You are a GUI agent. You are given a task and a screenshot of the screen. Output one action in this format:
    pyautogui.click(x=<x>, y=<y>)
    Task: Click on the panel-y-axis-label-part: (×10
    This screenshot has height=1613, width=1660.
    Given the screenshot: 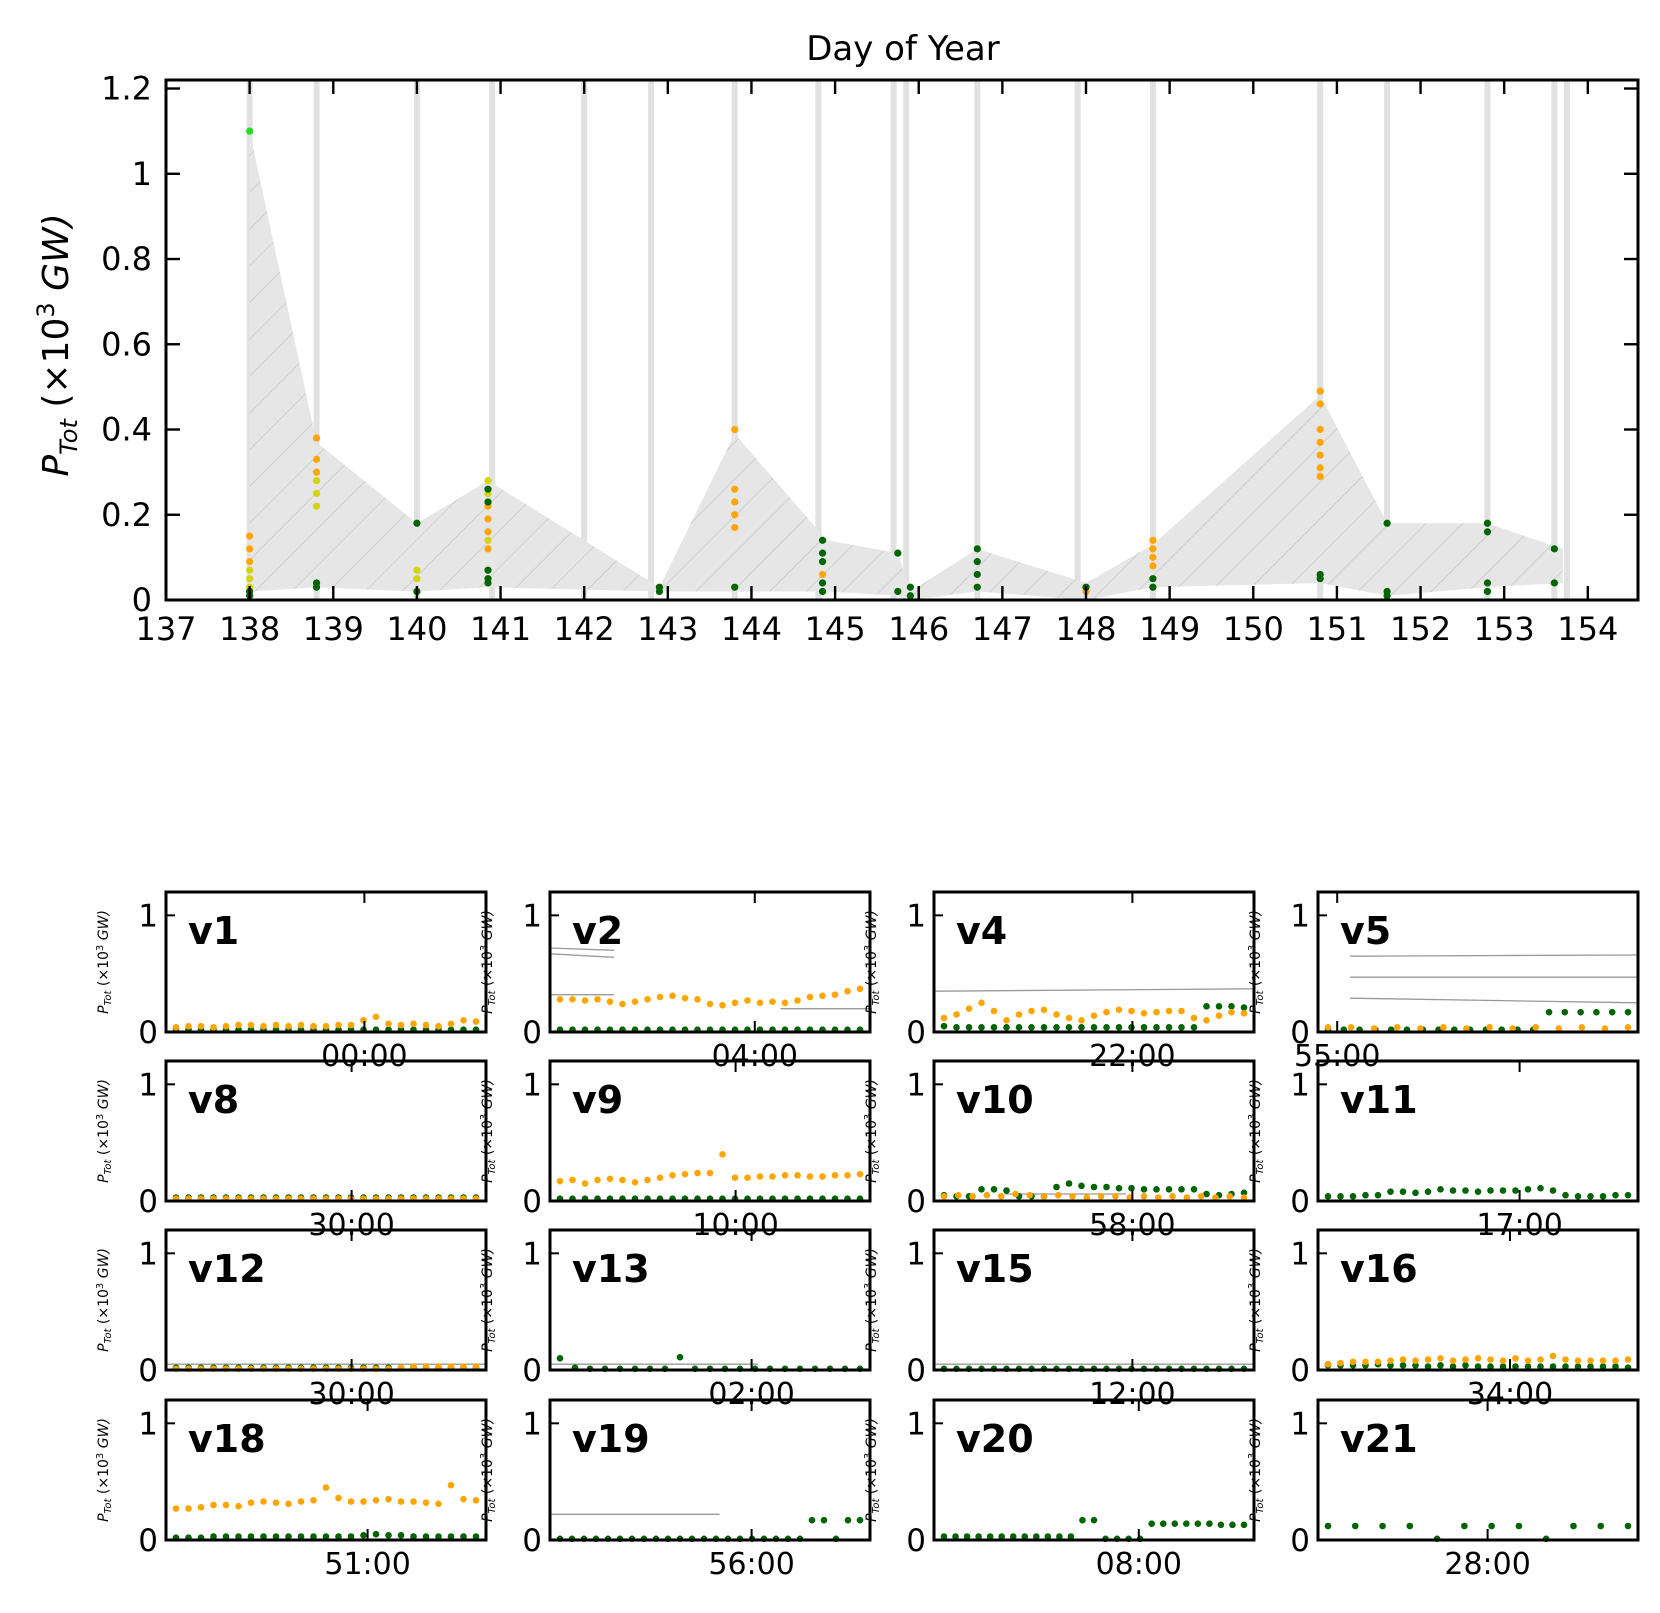 What is the action you would take?
    pyautogui.click(x=488, y=970)
    